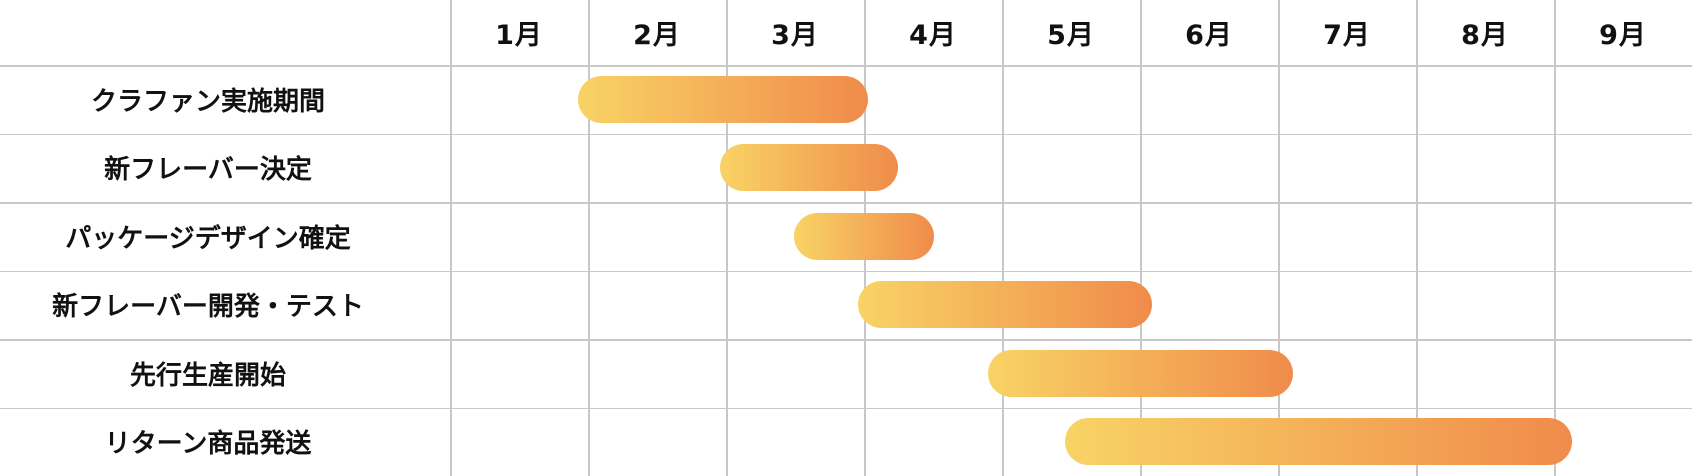 The width and height of the screenshot is (1692, 476). Describe the element at coordinates (208, 238) in the screenshot. I see `task-label: パッケージデザイン確定` at that location.